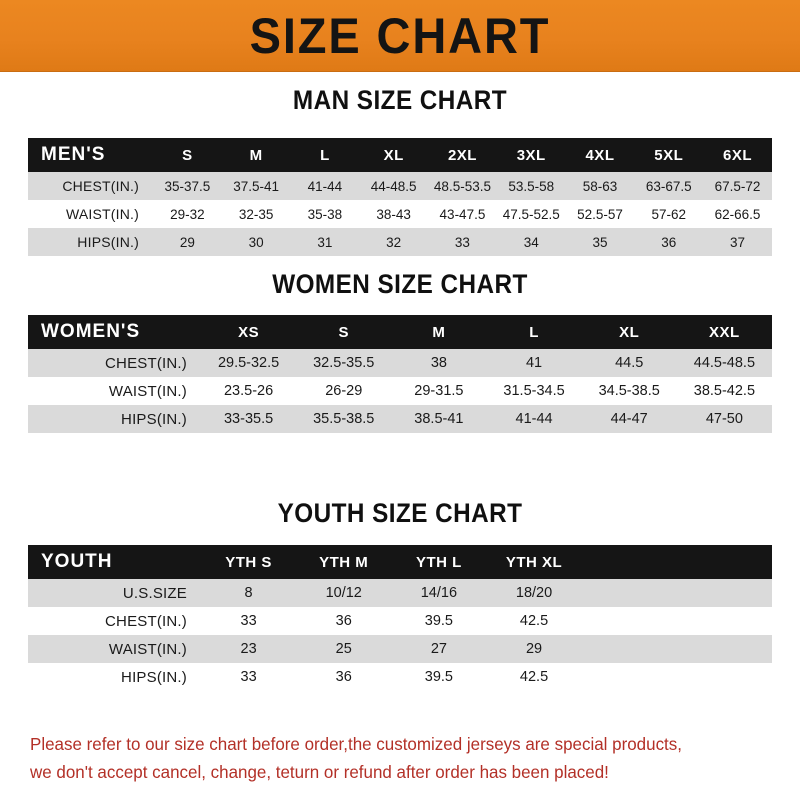  What do you see at coordinates (669, 155) in the screenshot?
I see `table-header-col-7: 5XL` at bounding box center [669, 155].